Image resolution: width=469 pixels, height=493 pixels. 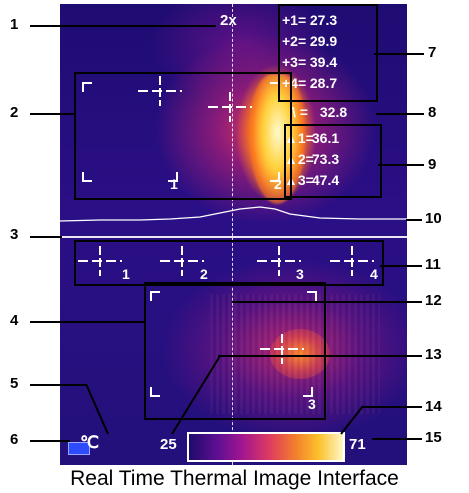 I want to click on callout-15: 15, so click(x=433, y=437).